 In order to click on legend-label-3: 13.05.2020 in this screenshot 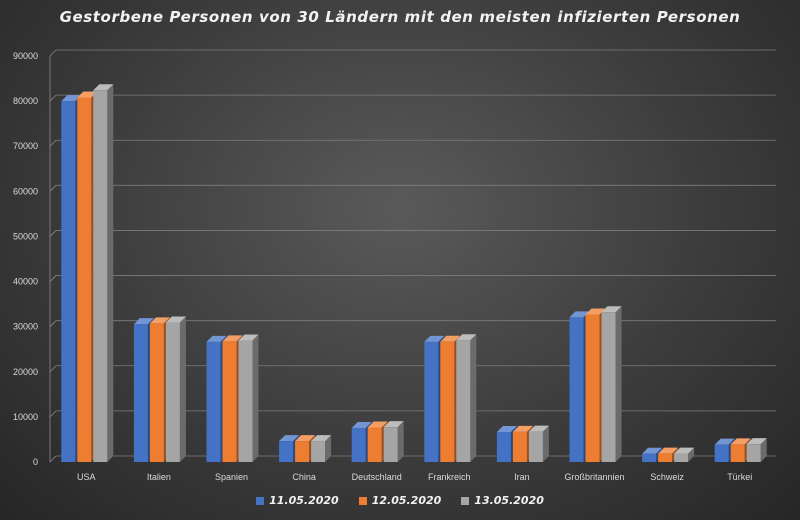, I will do `click(509, 500)`.